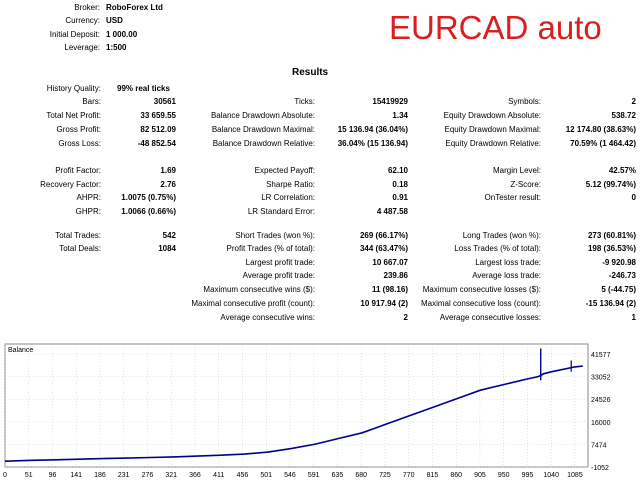 The image size is (640, 482). I want to click on col3-label: Margin Level:, so click(516, 170).